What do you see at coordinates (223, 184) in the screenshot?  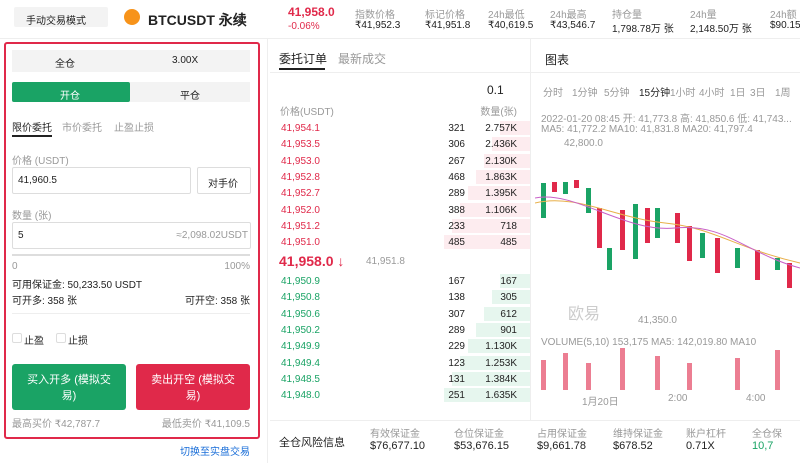 I see `counter-price: 对手价` at bounding box center [223, 184].